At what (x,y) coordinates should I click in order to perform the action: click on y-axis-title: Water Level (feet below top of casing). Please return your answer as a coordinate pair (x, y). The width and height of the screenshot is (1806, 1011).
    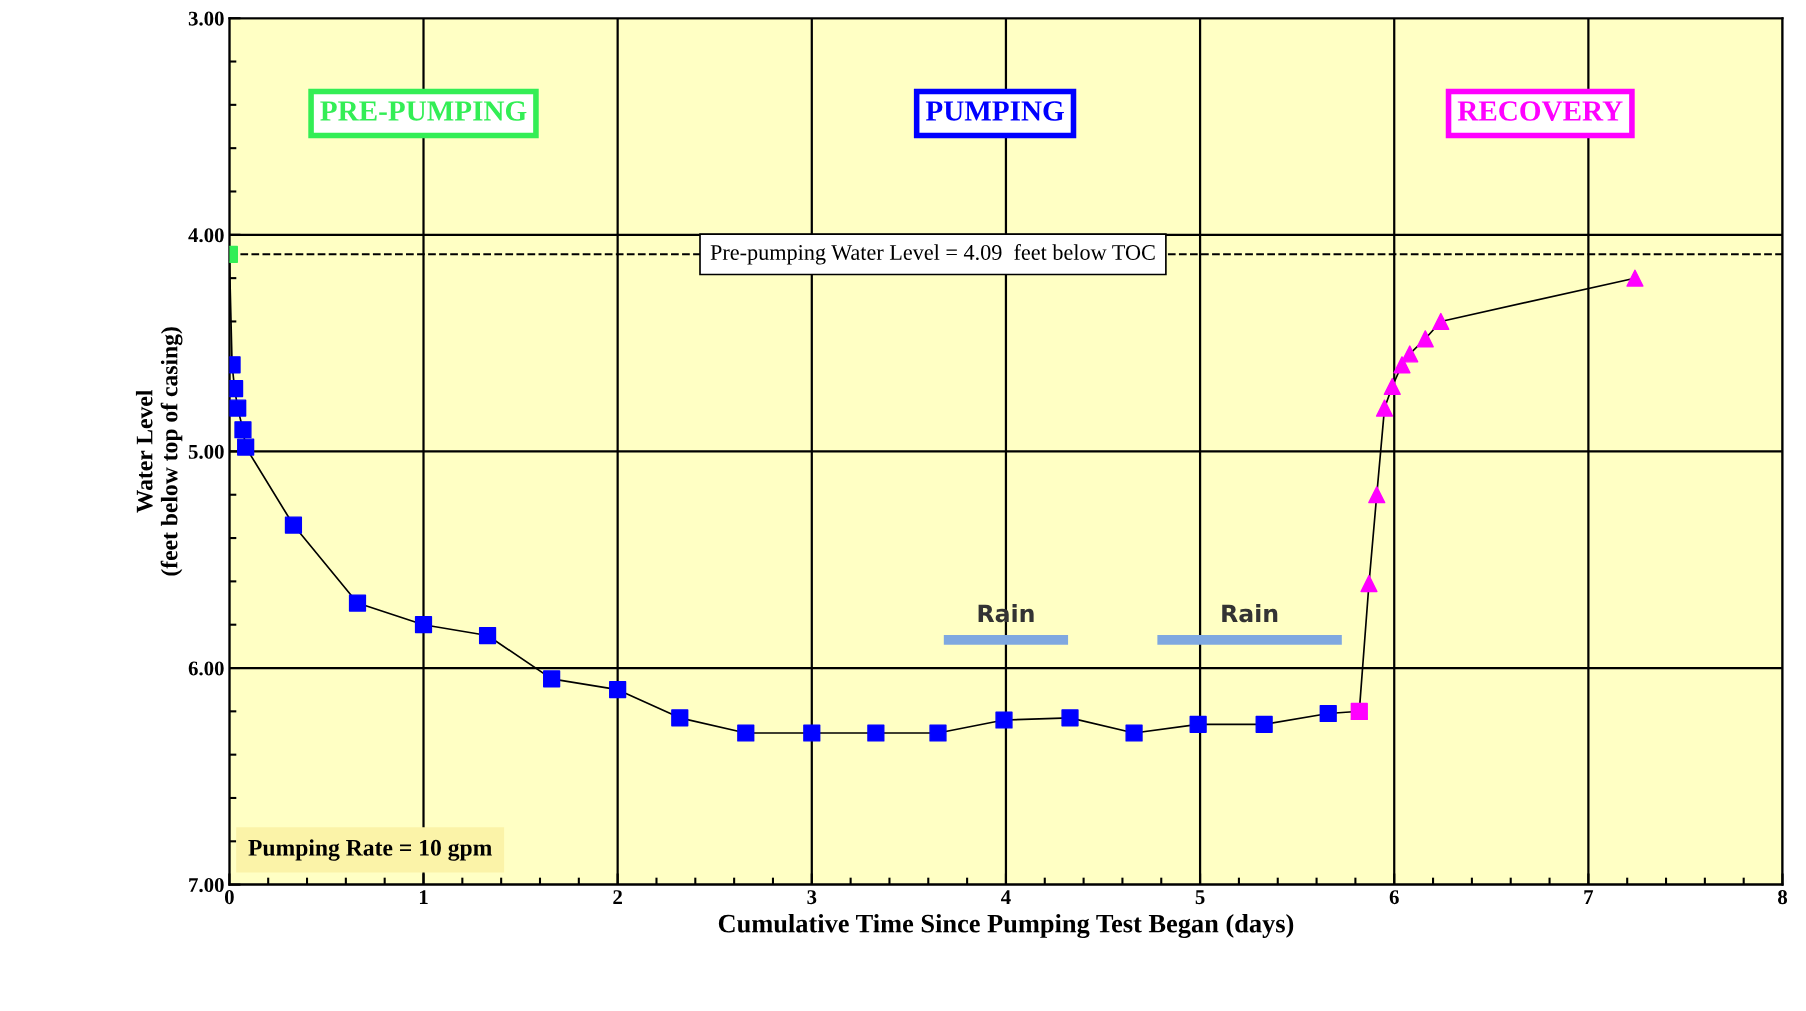
    Looking at the image, I should click on (159, 451).